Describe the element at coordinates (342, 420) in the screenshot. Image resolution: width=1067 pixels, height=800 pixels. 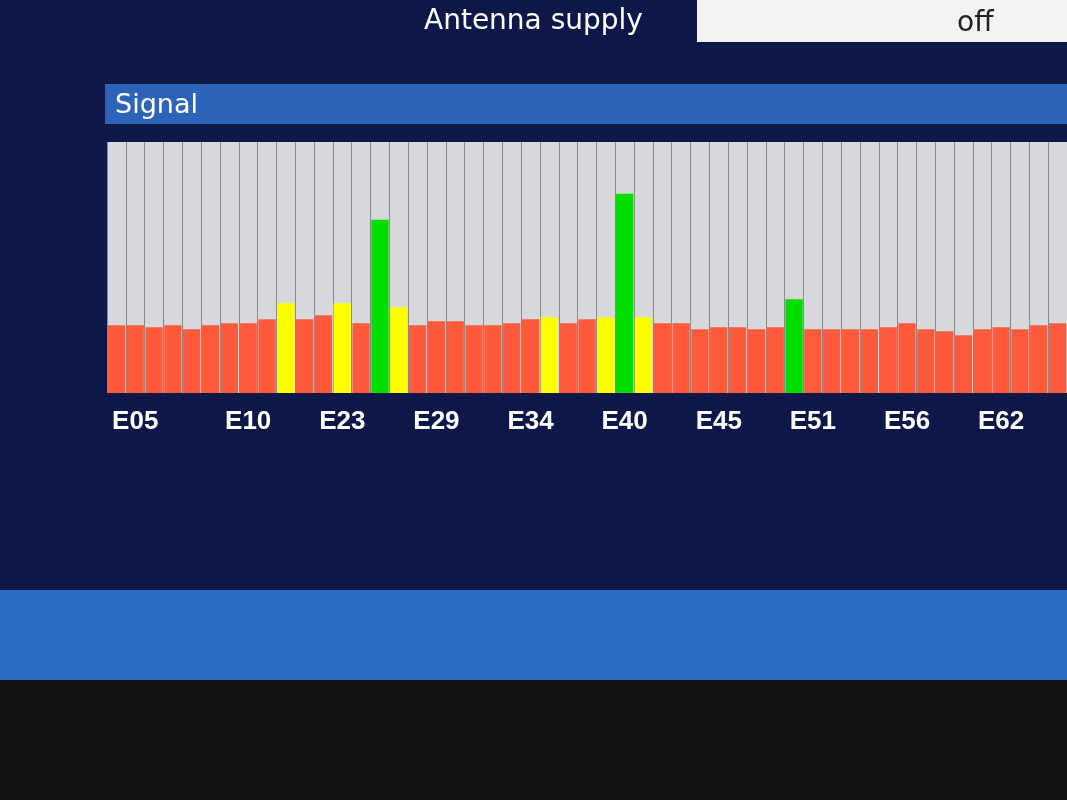
I see `x-tick-label: E23` at that location.